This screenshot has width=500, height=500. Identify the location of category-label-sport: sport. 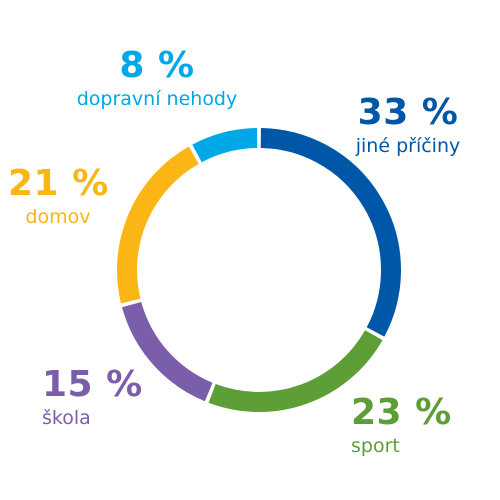
(375, 446).